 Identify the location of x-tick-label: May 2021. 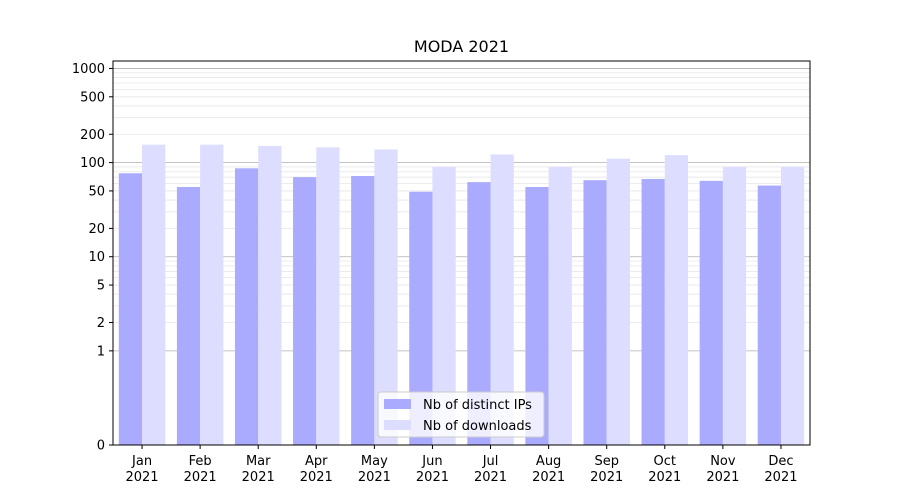
(374, 469).